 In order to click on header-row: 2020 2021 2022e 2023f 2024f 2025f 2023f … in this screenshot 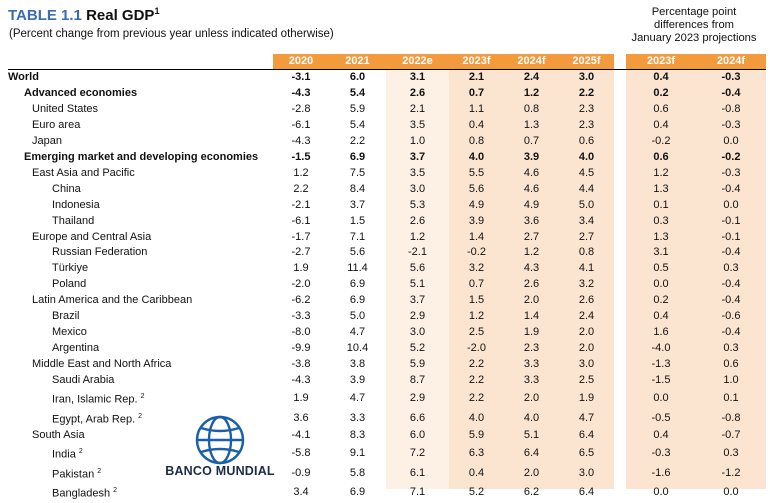, I will do `click(387, 62)`.